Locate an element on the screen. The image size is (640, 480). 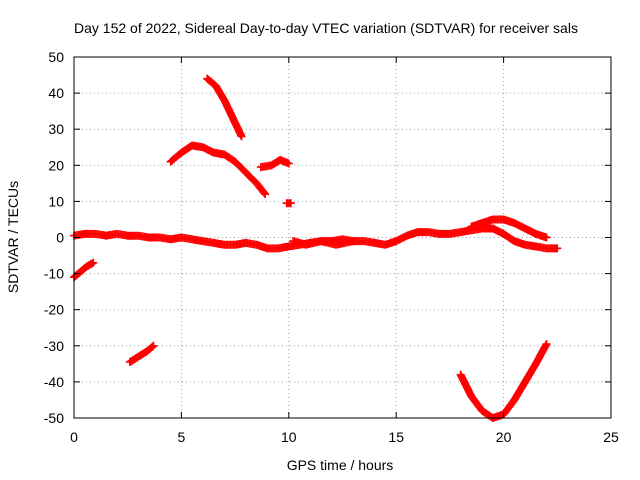
x-tick-label: 25 is located at coordinates (611, 437).